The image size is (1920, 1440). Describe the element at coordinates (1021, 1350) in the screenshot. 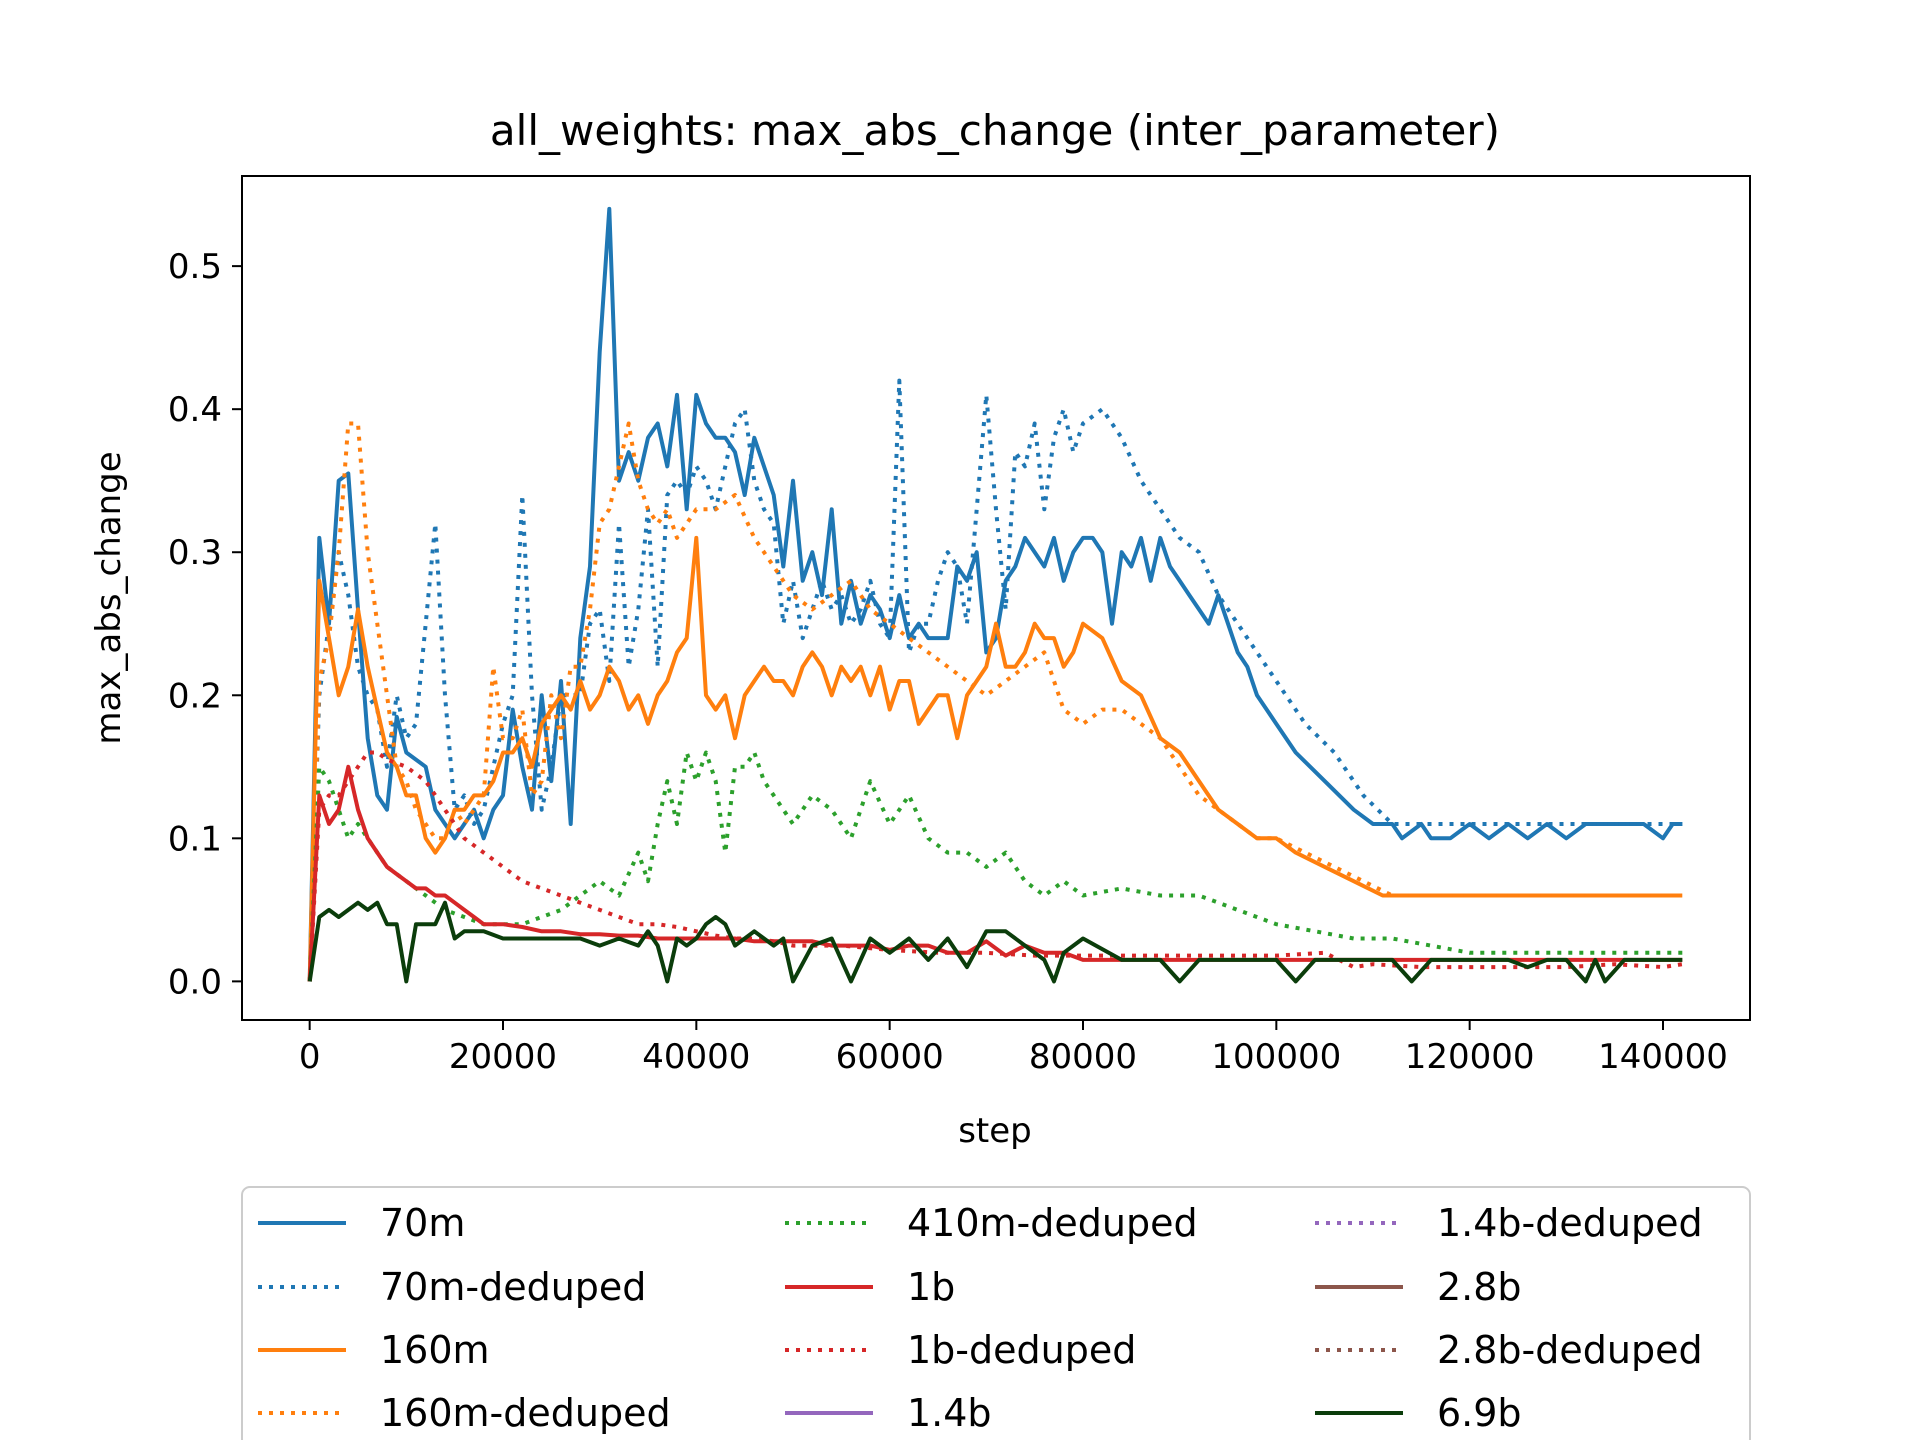

I see `legend-label-6: 1b-deduped` at that location.